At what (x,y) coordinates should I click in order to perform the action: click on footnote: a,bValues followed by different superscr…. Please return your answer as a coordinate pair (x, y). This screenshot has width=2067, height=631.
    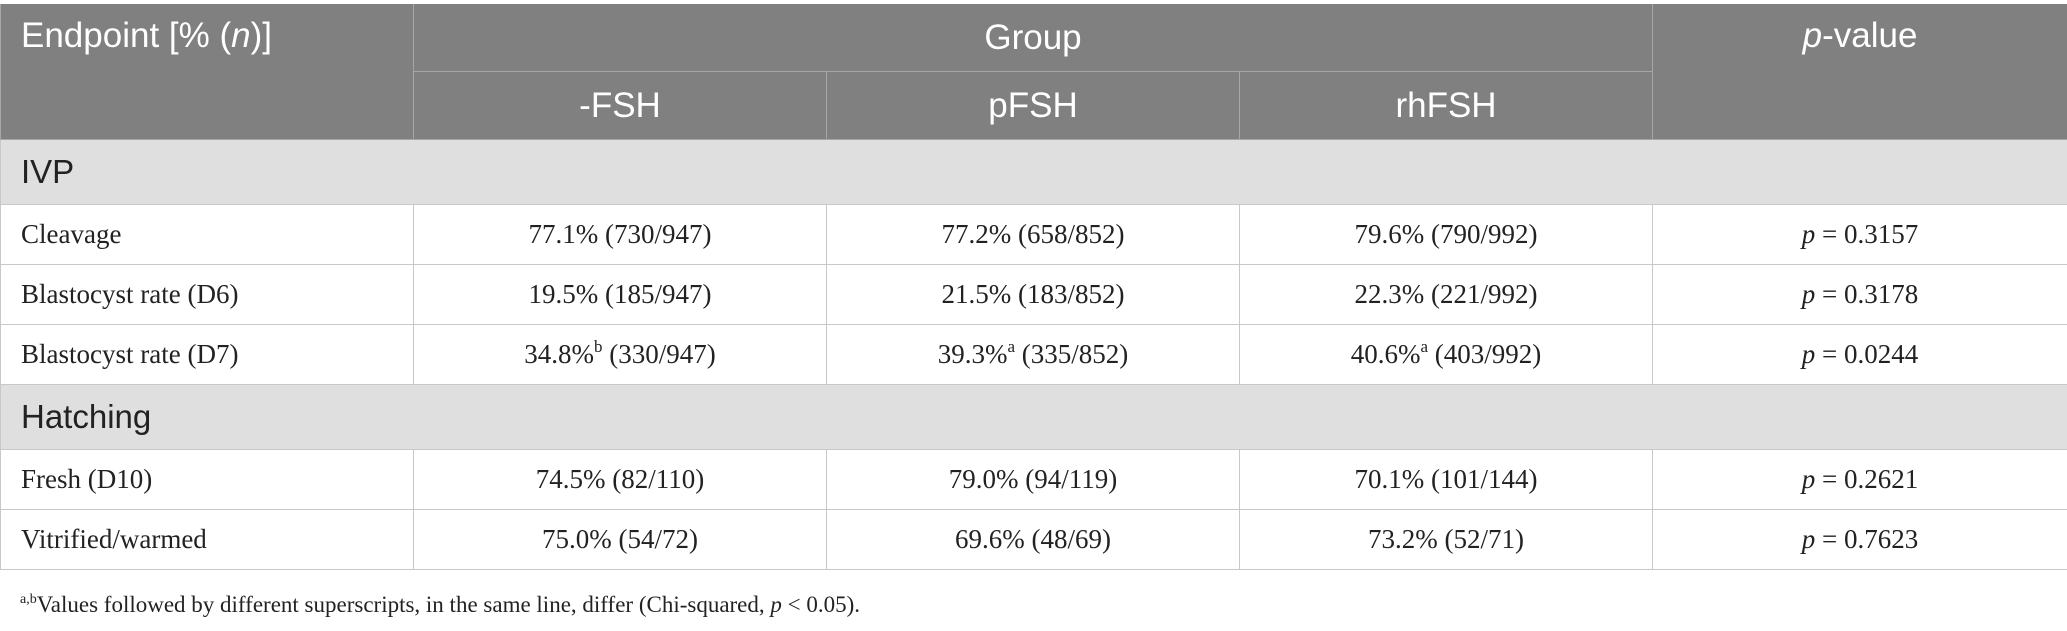
    Looking at the image, I should click on (440, 604).